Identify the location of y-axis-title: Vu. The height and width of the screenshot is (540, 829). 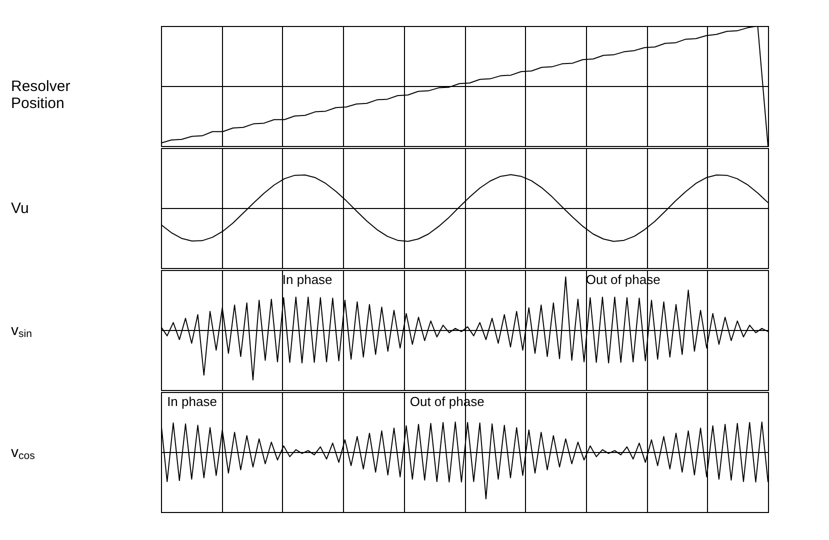
(20, 208).